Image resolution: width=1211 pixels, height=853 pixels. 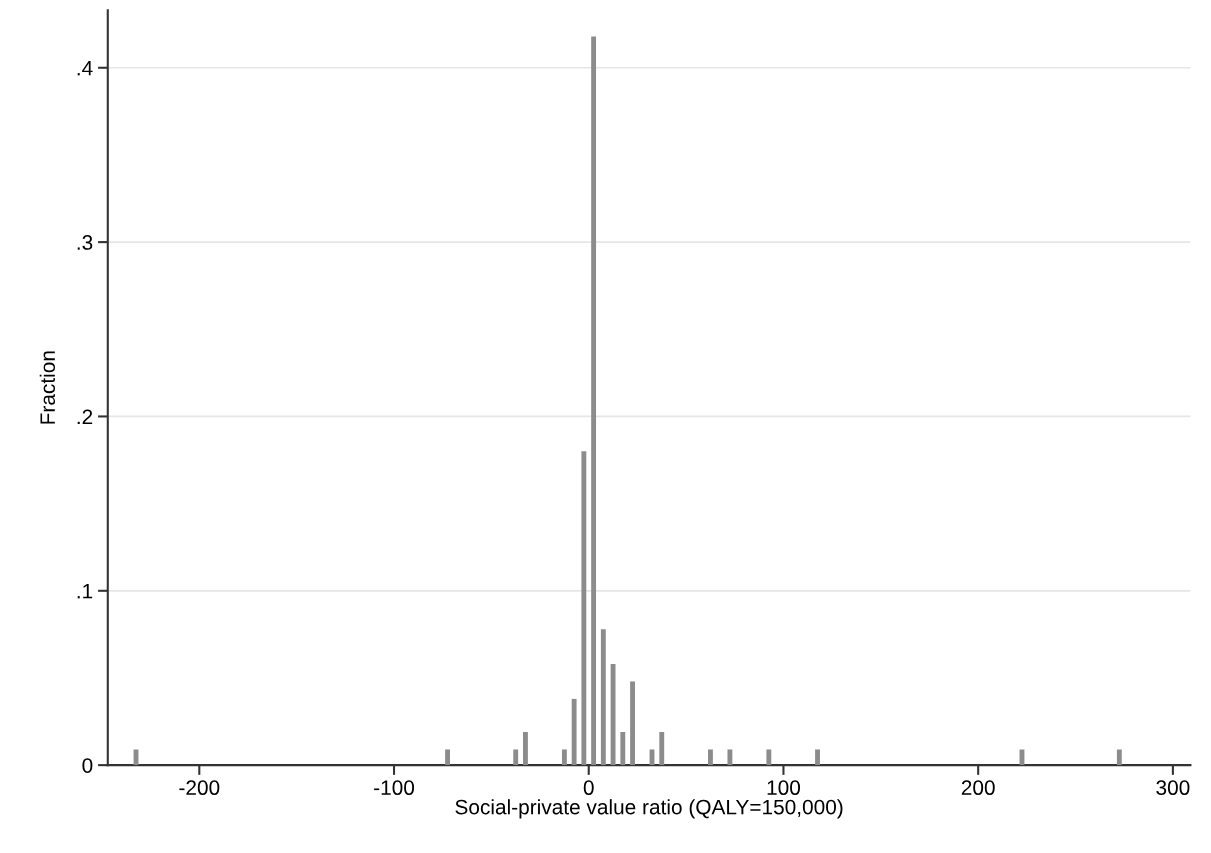 What do you see at coordinates (47, 387) in the screenshot?
I see `y-axis-title: Fraction` at bounding box center [47, 387].